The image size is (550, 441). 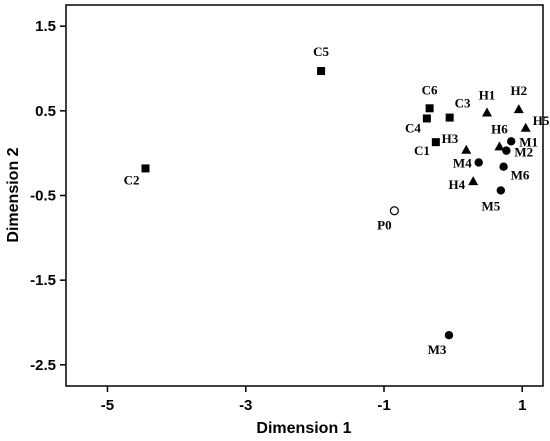 What do you see at coordinates (384, 225) in the screenshot?
I see `point-p0-label: P0` at bounding box center [384, 225].